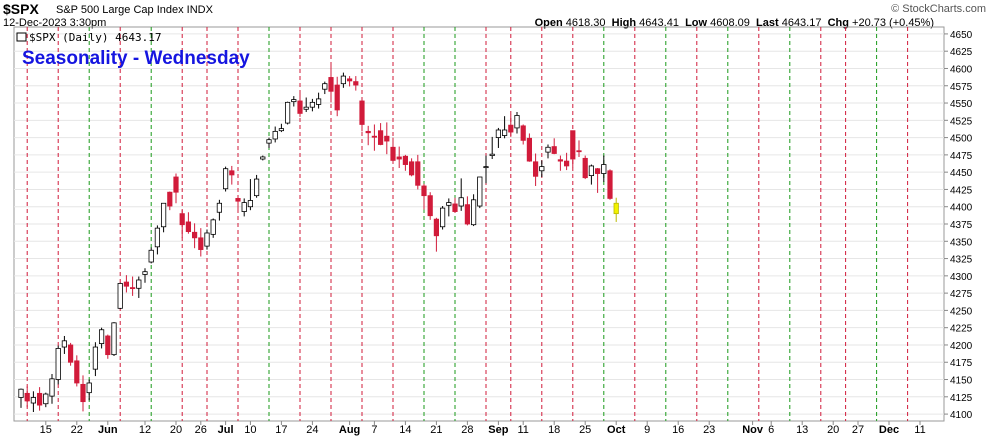 Image resolution: width=990 pixels, height=438 pixels. What do you see at coordinates (961, 87) in the screenshot?
I see `y-tick-label: 4575` at bounding box center [961, 87].